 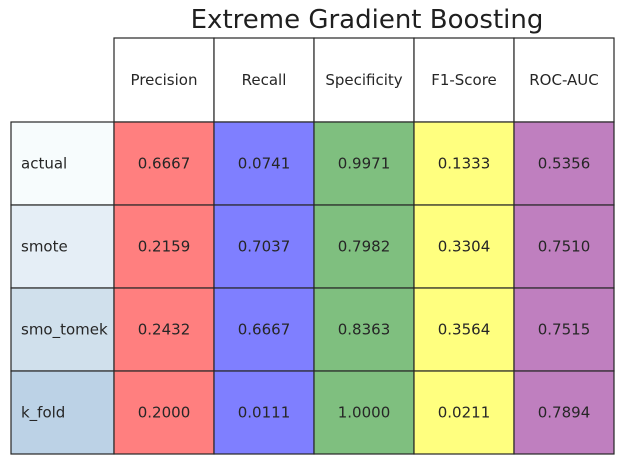 What do you see at coordinates (44, 247) in the screenshot?
I see `row-label: smote` at bounding box center [44, 247].